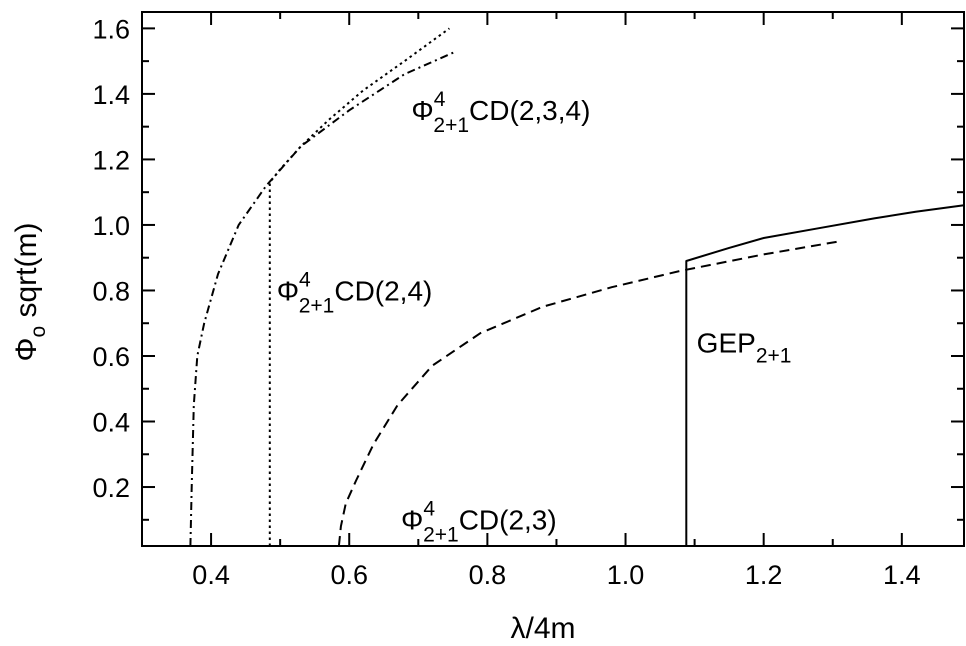  I want to click on y-tick-label: 0.6, so click(111, 357).